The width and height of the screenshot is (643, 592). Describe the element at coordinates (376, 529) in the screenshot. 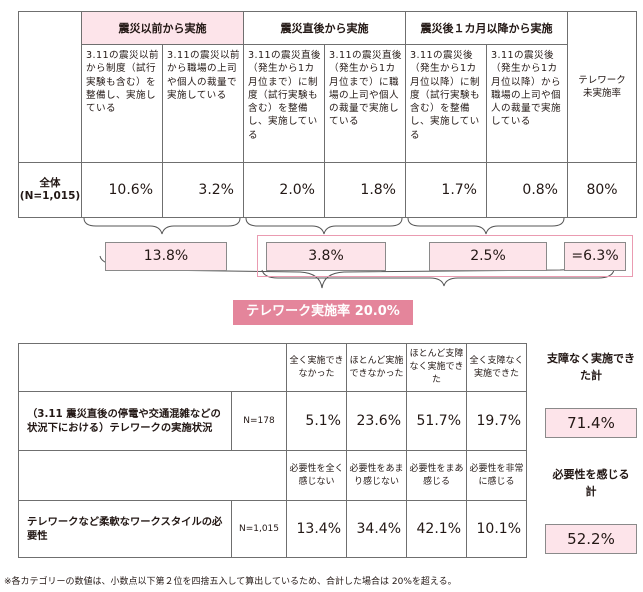

I see `value-cell: 34.4%` at that location.